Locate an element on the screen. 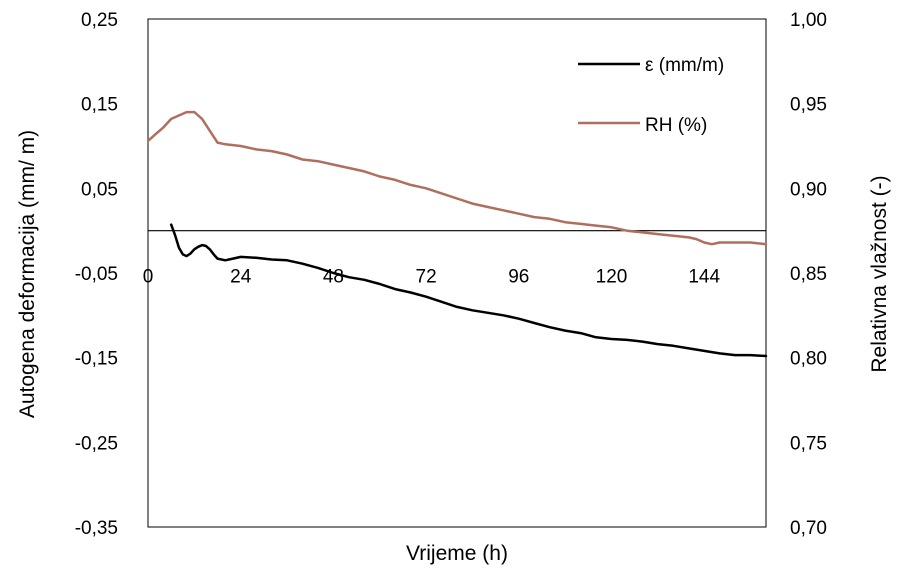 This screenshot has width=899, height=572. y-right-tick-label: 0,95 is located at coordinates (808, 105).